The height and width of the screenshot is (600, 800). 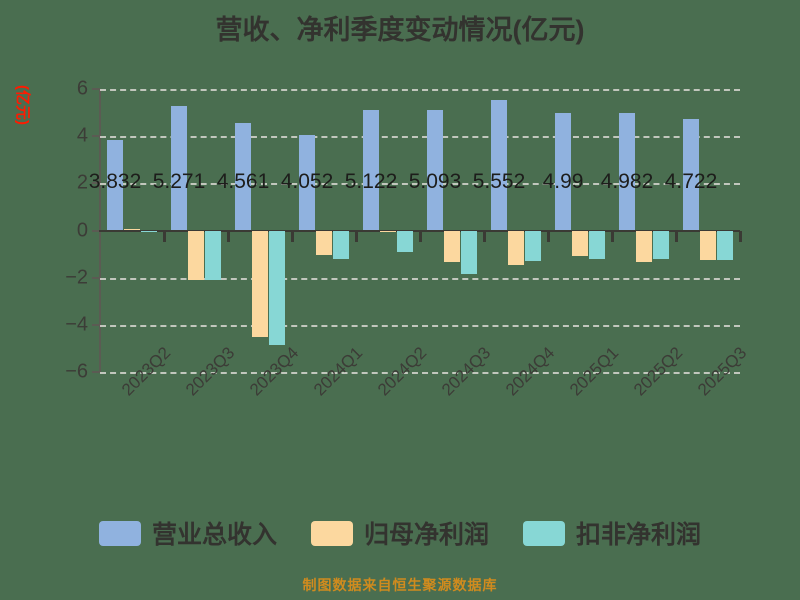 What do you see at coordinates (76, 277) in the screenshot?
I see `y-tick-label: −2` at bounding box center [76, 277].